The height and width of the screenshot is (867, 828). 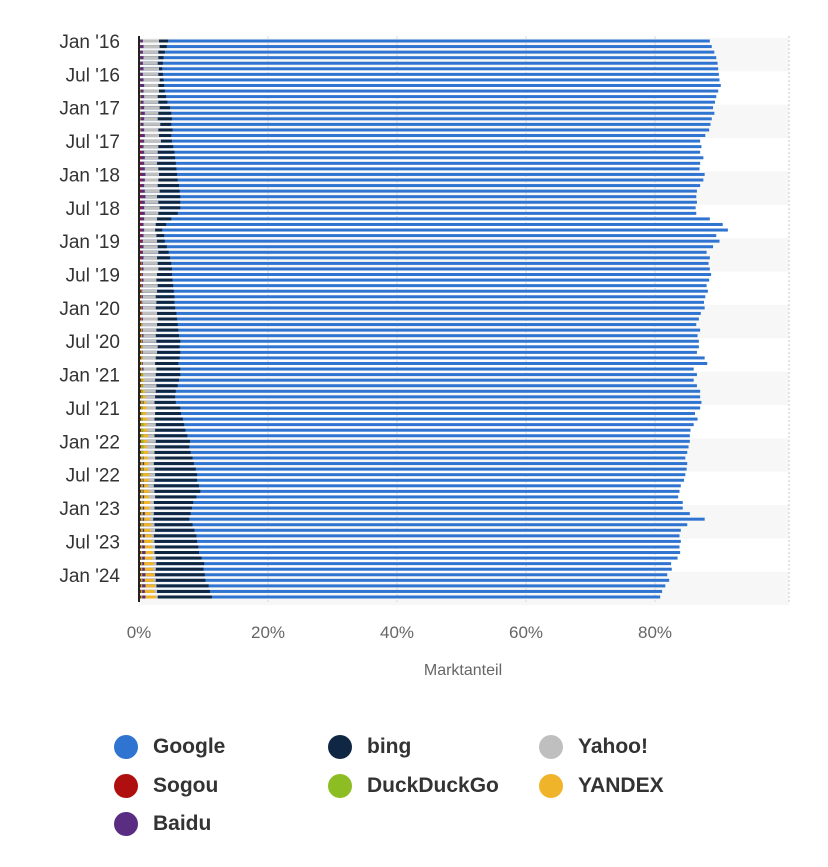 What do you see at coordinates (268, 632) in the screenshot?
I see `x-tick-label: 20%` at bounding box center [268, 632].